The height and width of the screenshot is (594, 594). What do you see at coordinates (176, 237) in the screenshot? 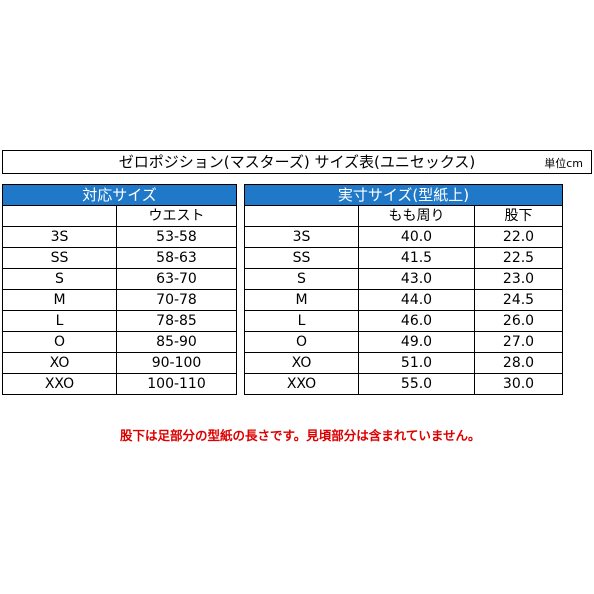
I see `waist-cell: 53-58` at bounding box center [176, 237].